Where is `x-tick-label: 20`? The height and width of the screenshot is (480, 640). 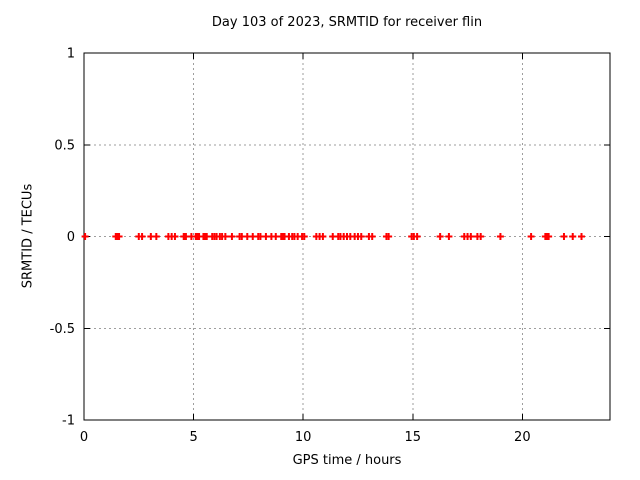
x-tick-label: 20 is located at coordinates (522, 437).